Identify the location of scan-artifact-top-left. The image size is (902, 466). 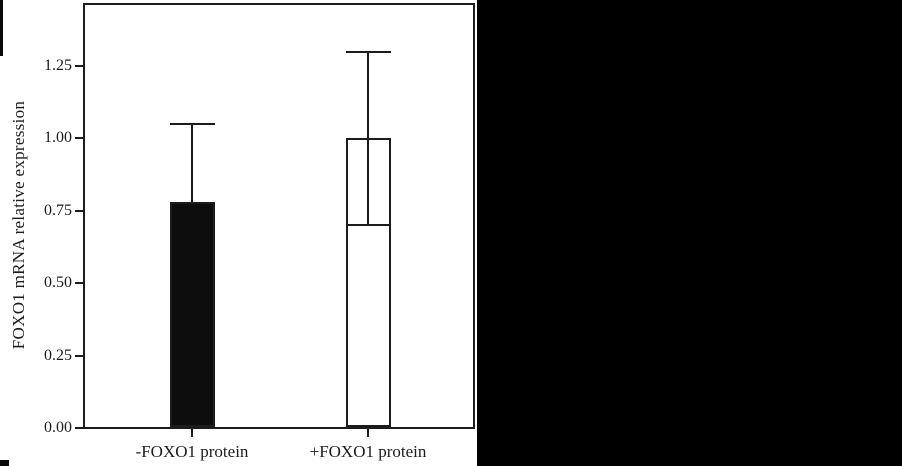
(1, 28).